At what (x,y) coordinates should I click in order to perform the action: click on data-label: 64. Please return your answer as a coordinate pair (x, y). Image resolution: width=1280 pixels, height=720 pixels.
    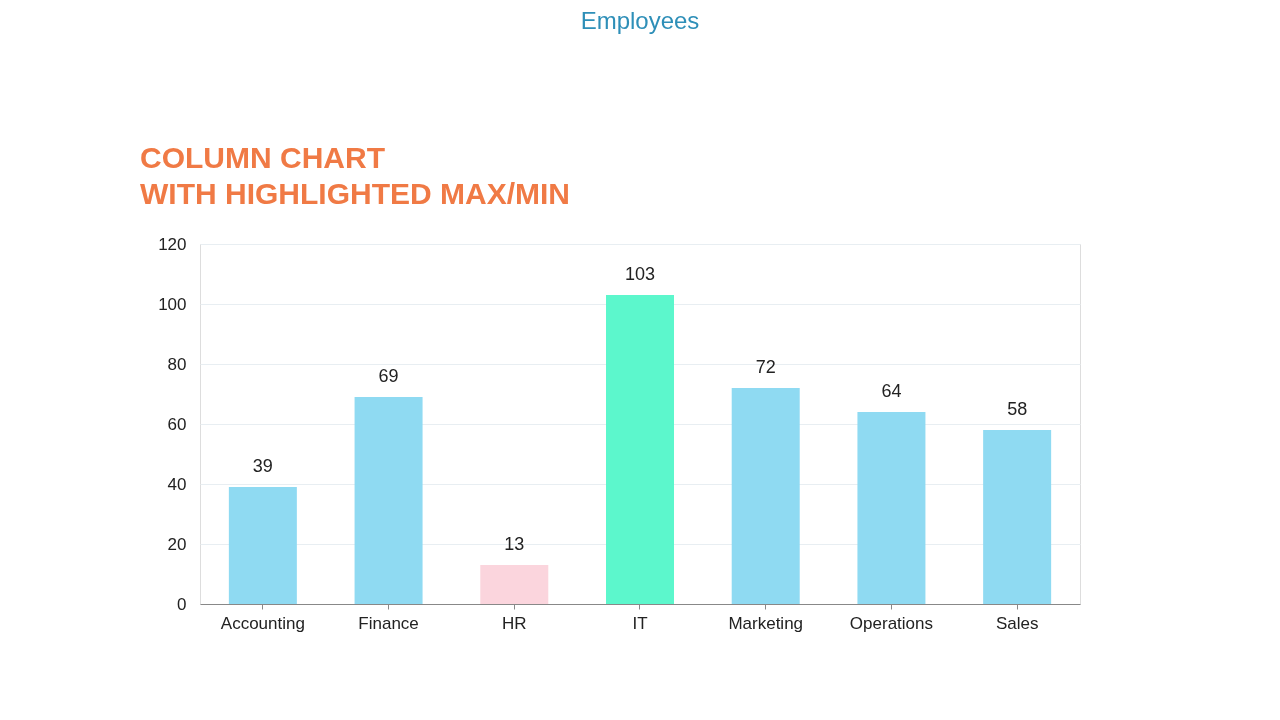
    Looking at the image, I should click on (891, 391).